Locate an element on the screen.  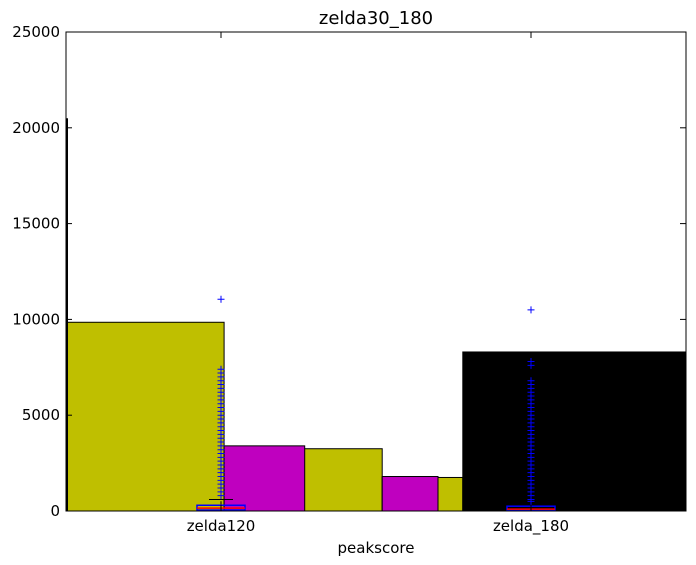
y-tick-label: 20000 is located at coordinates (36, 128).